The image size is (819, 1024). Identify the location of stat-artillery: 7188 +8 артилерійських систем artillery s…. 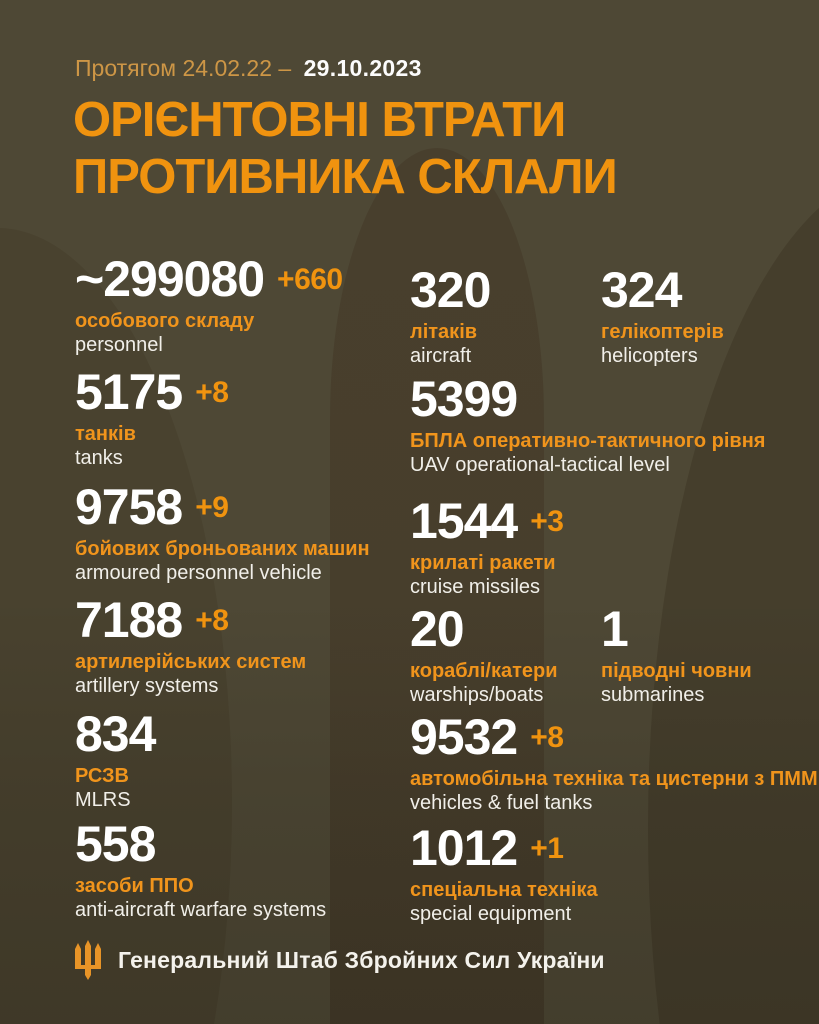
(190, 646).